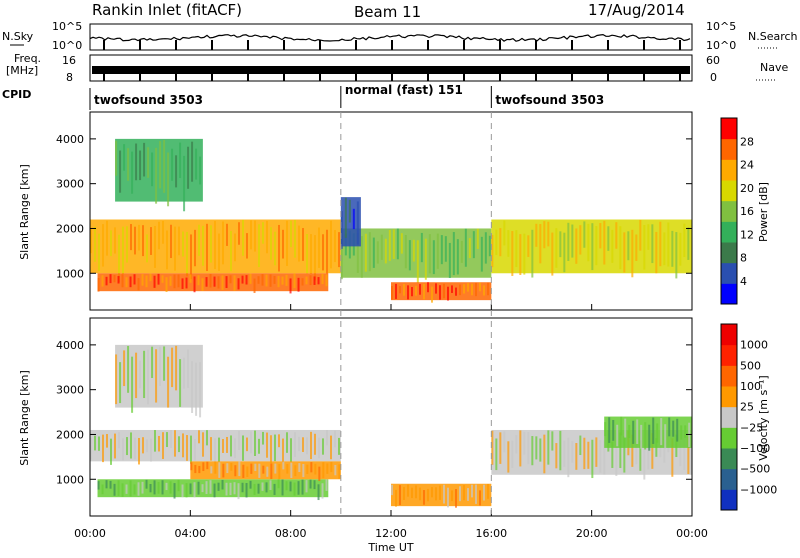 The width and height of the screenshot is (800, 558). What do you see at coordinates (390, 547) in the screenshot?
I see `xaxis-label: Time UT` at bounding box center [390, 547].